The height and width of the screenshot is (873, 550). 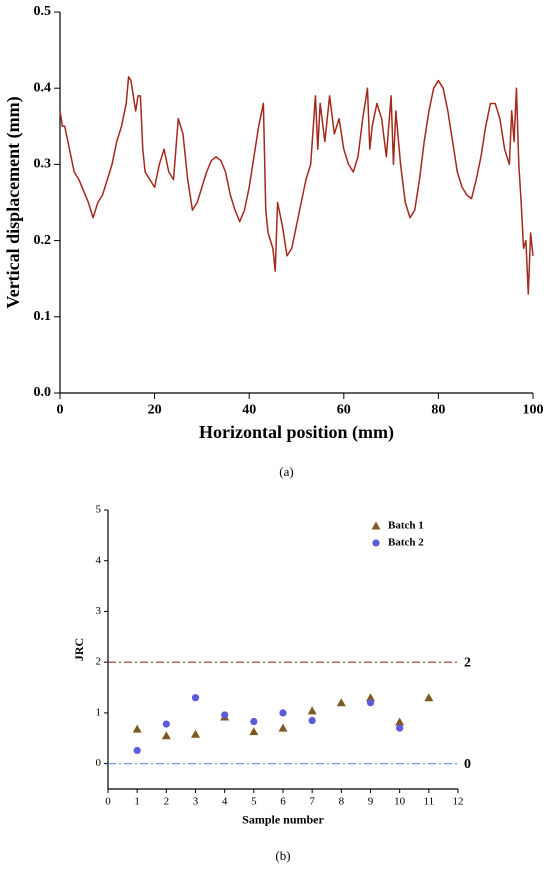 What do you see at coordinates (342, 801) in the screenshot?
I see `x-tick-label: 8` at bounding box center [342, 801].